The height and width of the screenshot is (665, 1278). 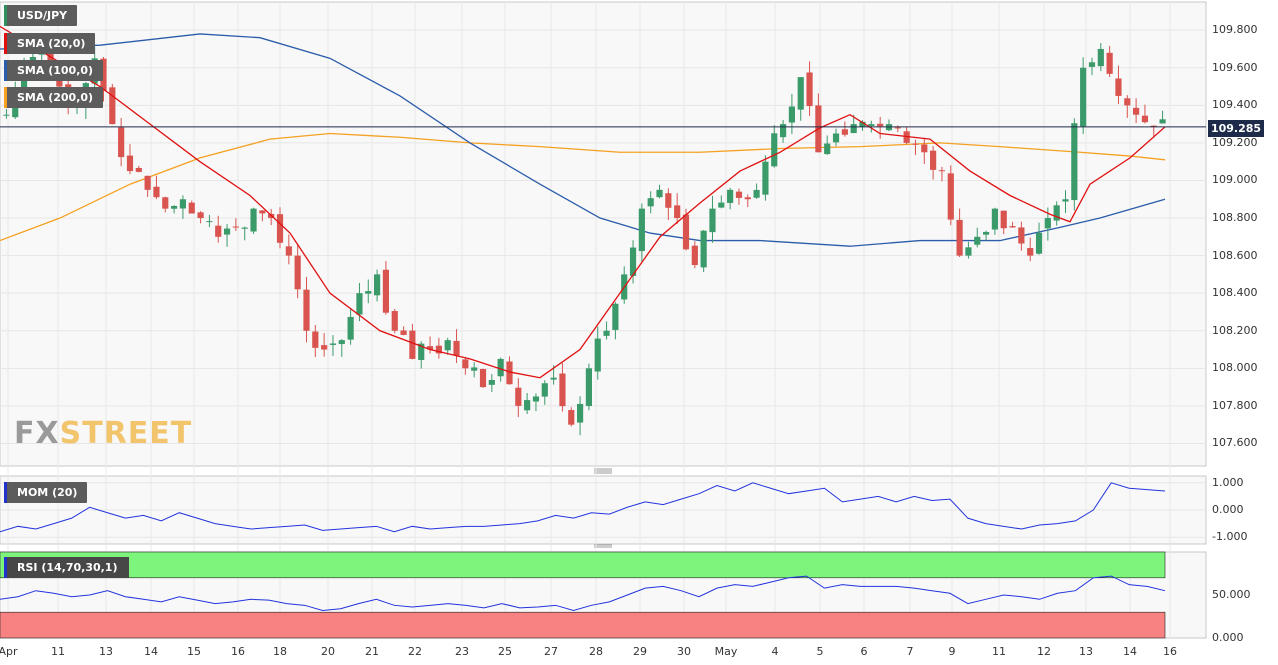 What do you see at coordinates (583, 507) in the screenshot?
I see `mom-path` at bounding box center [583, 507].